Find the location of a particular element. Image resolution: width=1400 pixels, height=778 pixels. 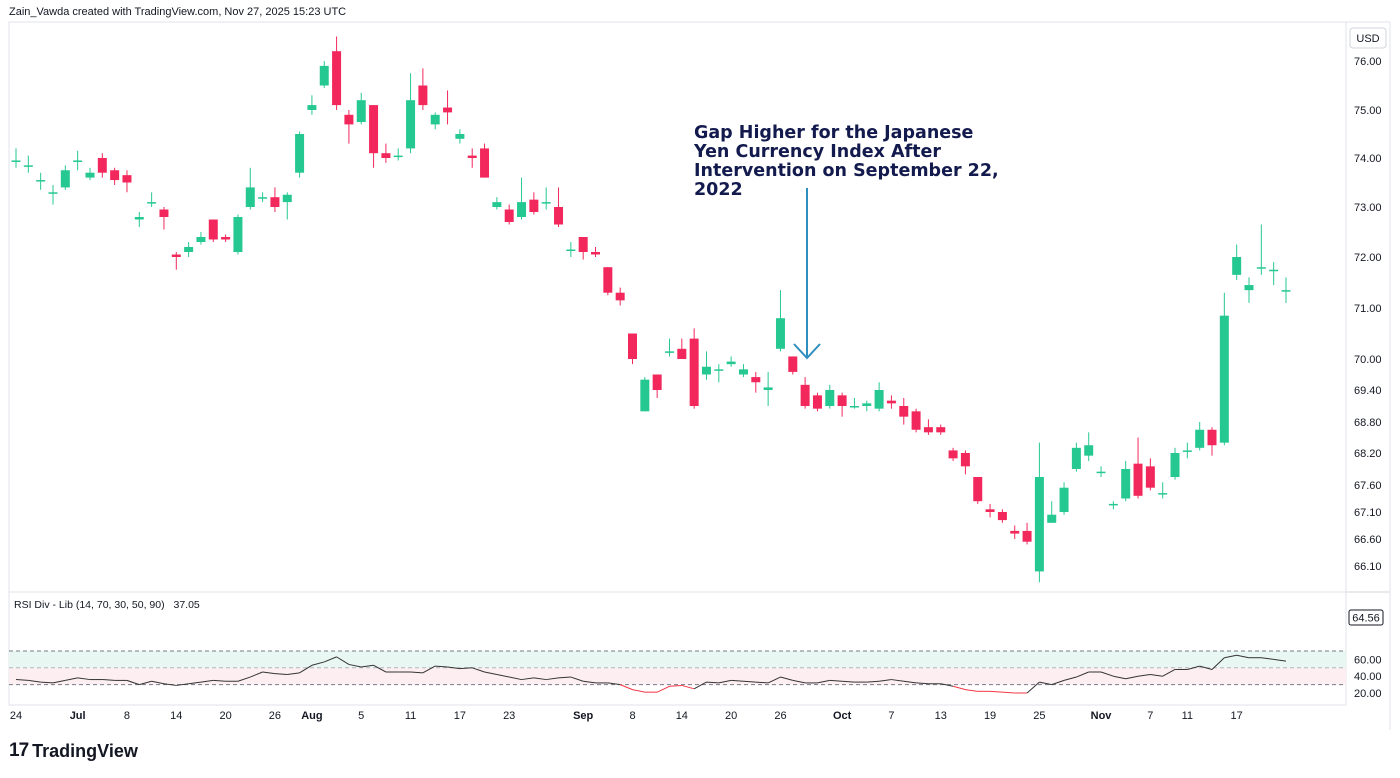

price-tick-label: 70.00 is located at coordinates (1368, 360).